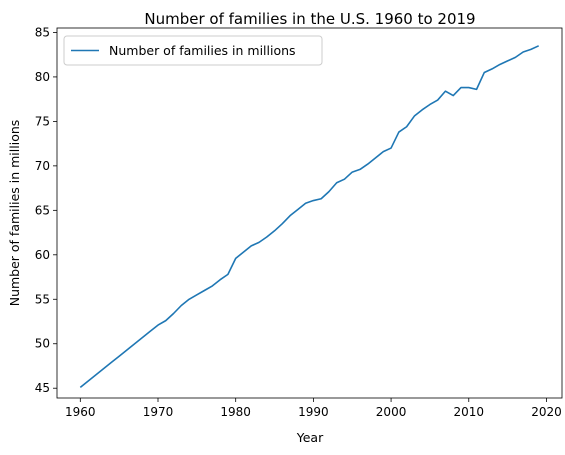 The image size is (565, 455). Describe the element at coordinates (202, 50) in the screenshot. I see `legend-label-families: Number of families in millions` at that location.